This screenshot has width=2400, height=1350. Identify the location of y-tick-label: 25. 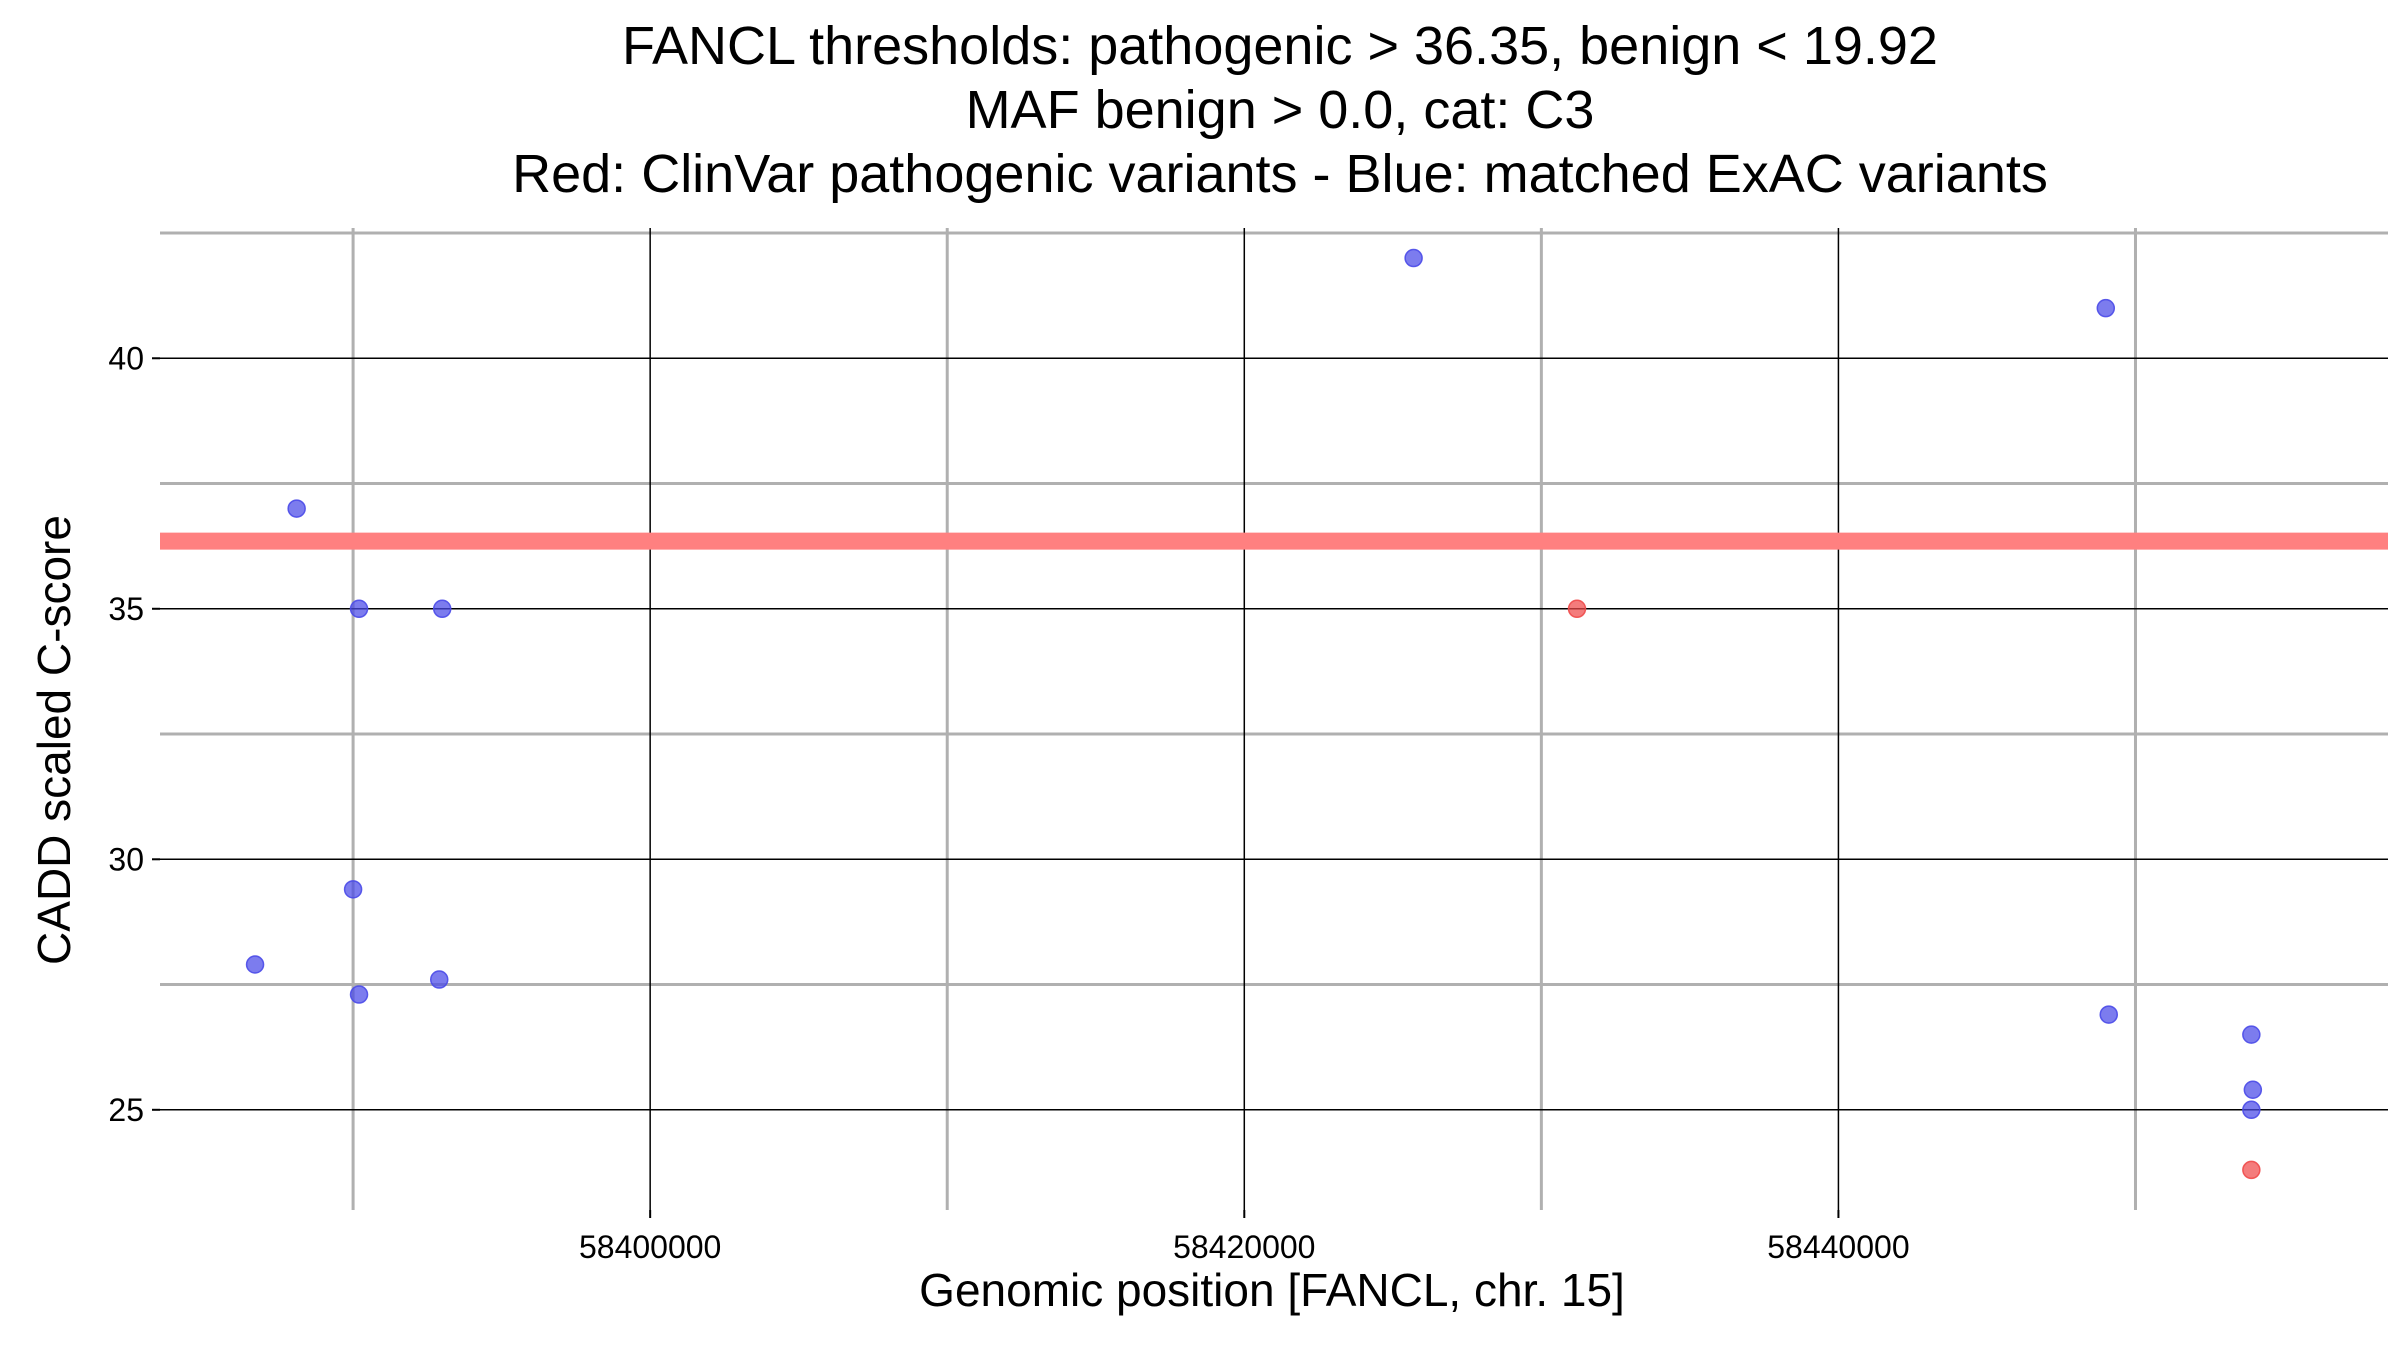
(126, 1110).